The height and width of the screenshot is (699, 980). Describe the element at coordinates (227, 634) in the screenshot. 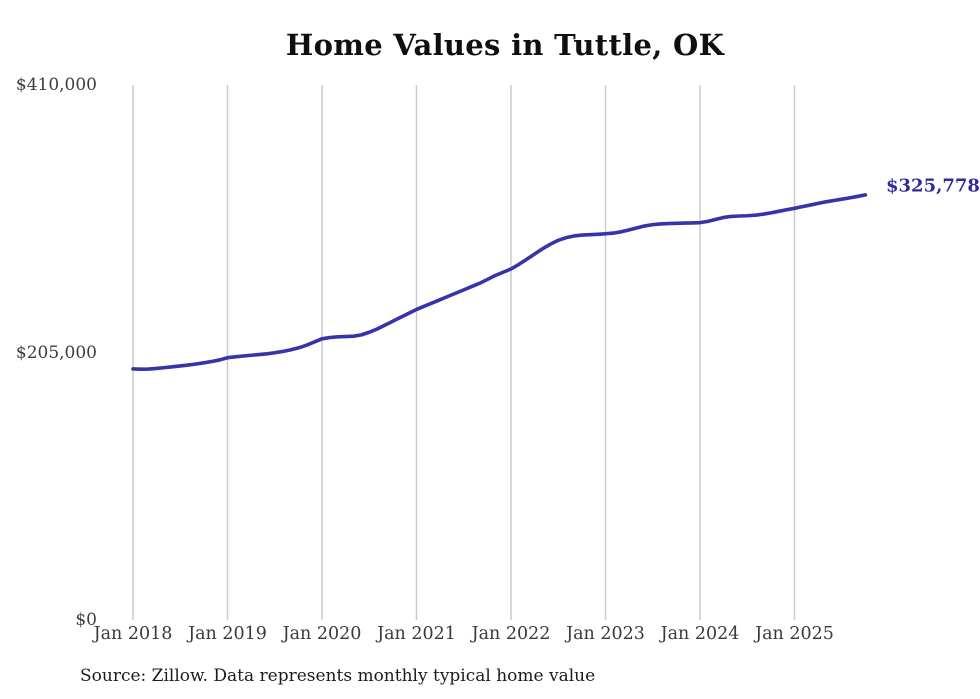

I see `x-axis-tick-jan-2019: Jan 2019` at that location.